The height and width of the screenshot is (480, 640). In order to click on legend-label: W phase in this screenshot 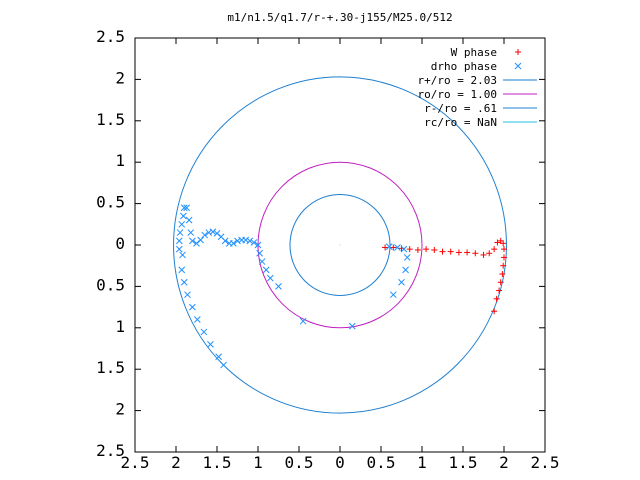, I will do `click(474, 52)`.